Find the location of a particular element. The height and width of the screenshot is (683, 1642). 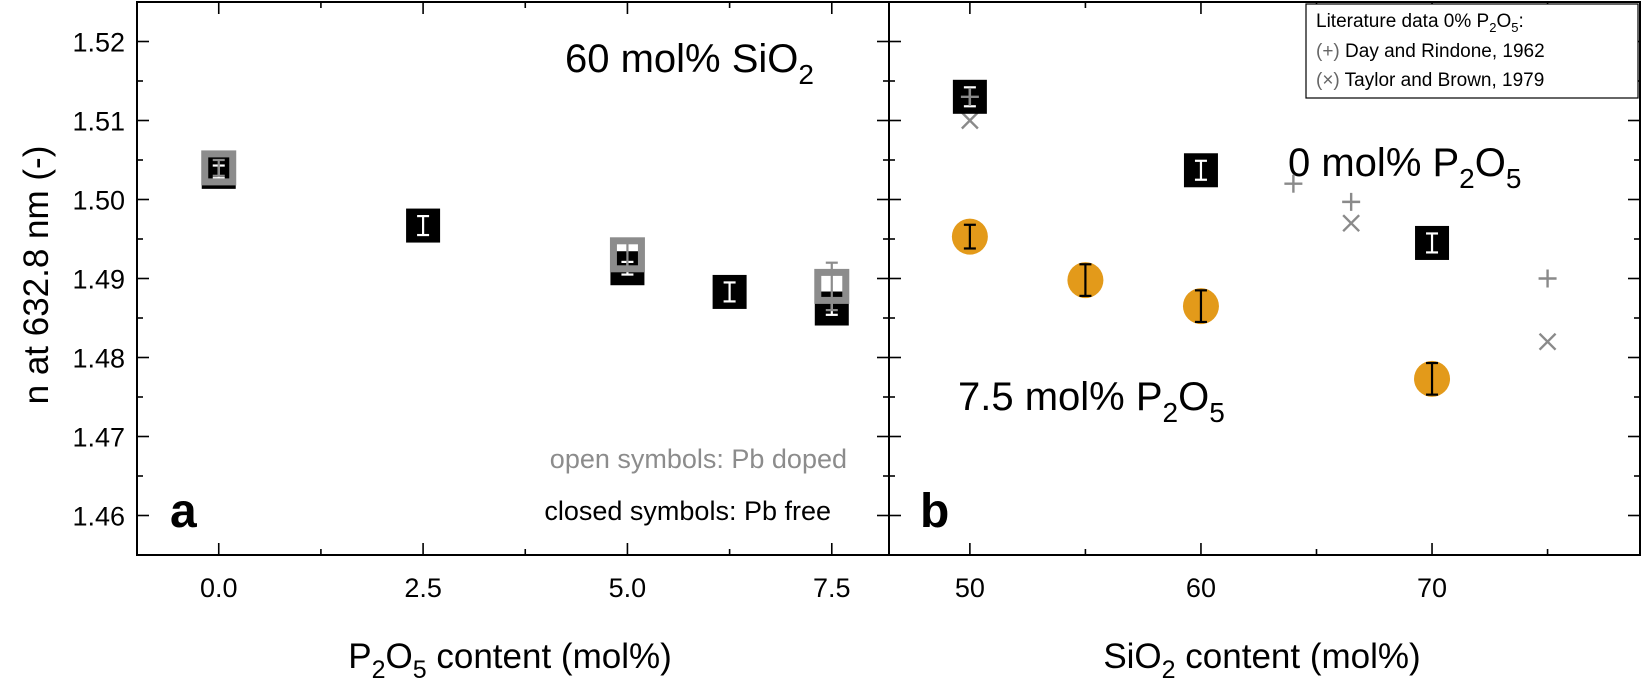

x-tick-label-a: 2.5 is located at coordinates (423, 588).